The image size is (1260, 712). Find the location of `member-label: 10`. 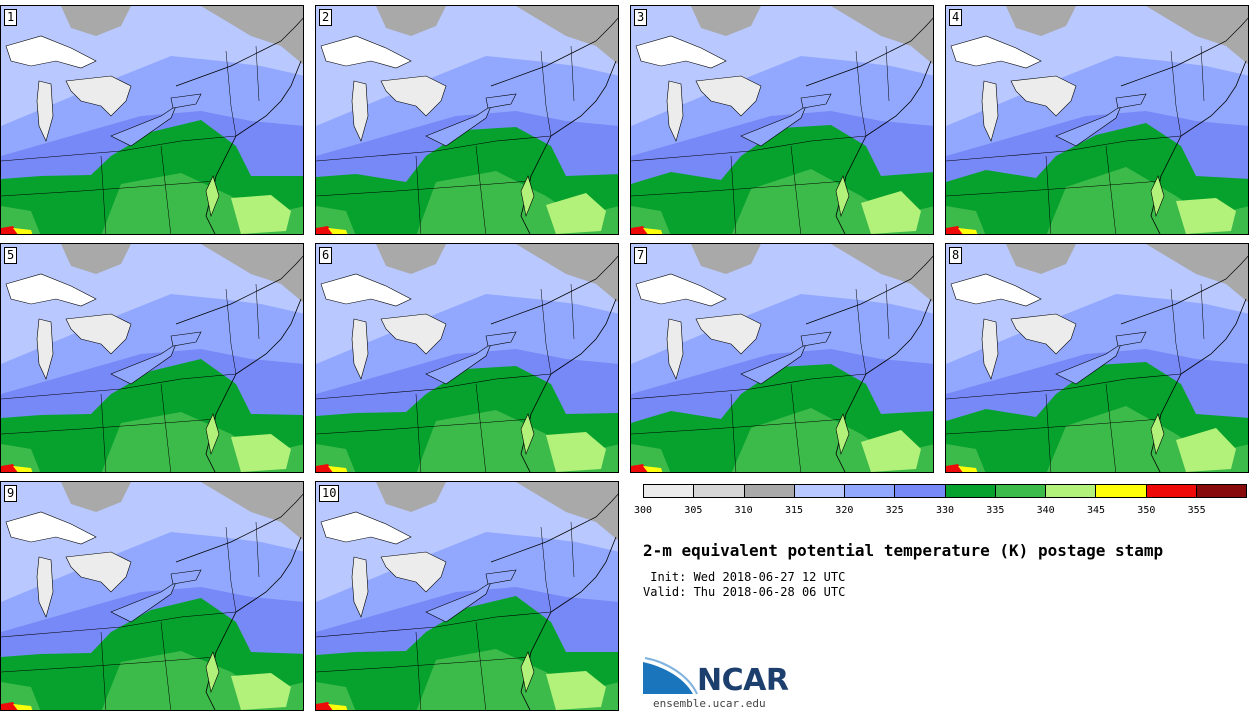

member-label: 10 is located at coordinates (329, 493).